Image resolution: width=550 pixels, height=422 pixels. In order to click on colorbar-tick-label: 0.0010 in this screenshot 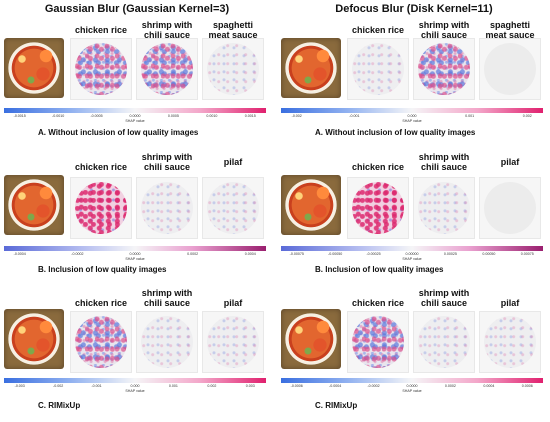, I will do `click(212, 116)`.